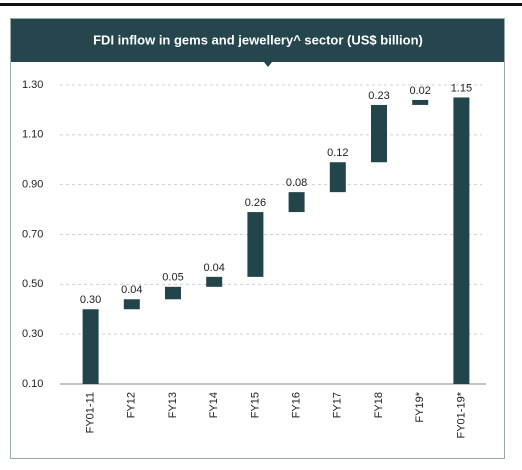 The width and height of the screenshot is (522, 470). What do you see at coordinates (268, 64) in the screenshot?
I see `header-notch` at bounding box center [268, 64].